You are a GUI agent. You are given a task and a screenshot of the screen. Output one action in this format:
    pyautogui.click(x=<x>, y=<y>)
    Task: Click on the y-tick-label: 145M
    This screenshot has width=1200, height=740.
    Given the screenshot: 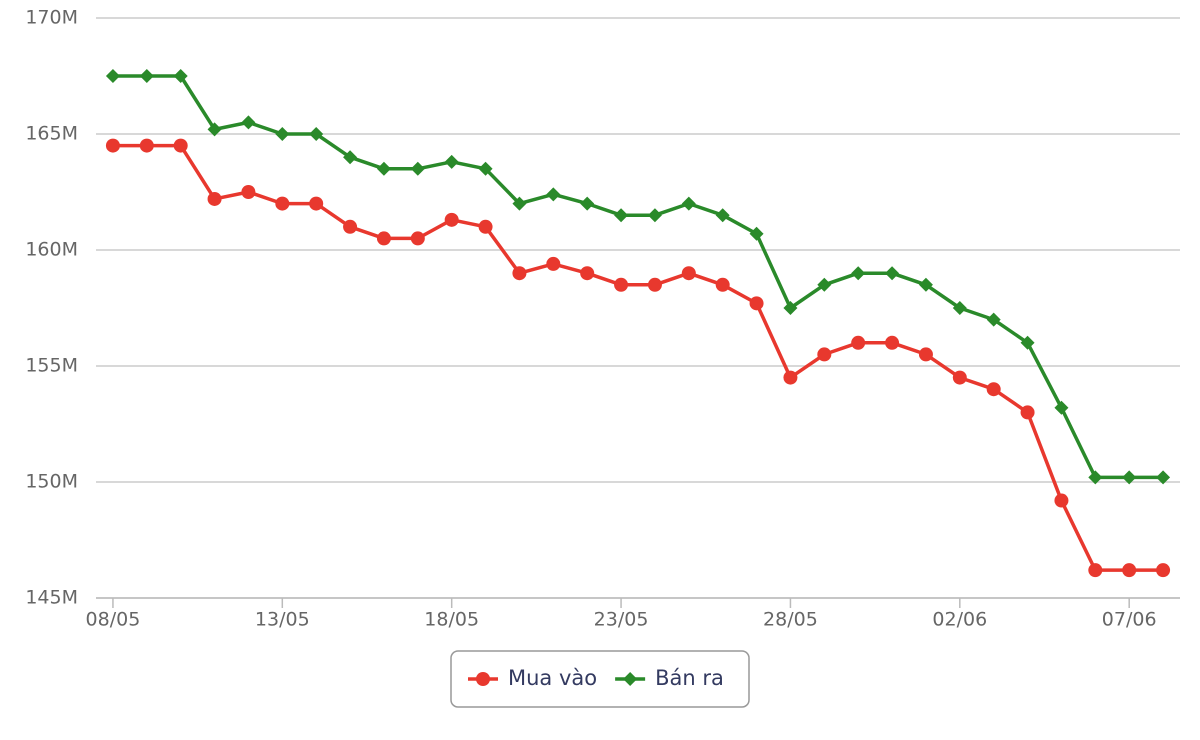 What is the action you would take?
    pyautogui.click(x=51, y=598)
    